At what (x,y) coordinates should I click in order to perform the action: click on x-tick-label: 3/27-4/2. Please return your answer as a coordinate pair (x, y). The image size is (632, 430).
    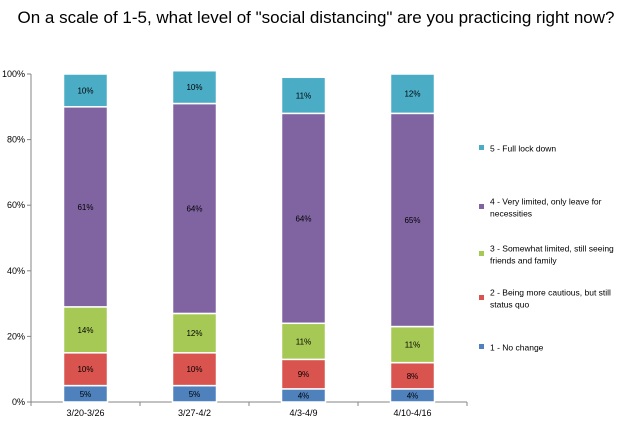
    Looking at the image, I should click on (194, 413).